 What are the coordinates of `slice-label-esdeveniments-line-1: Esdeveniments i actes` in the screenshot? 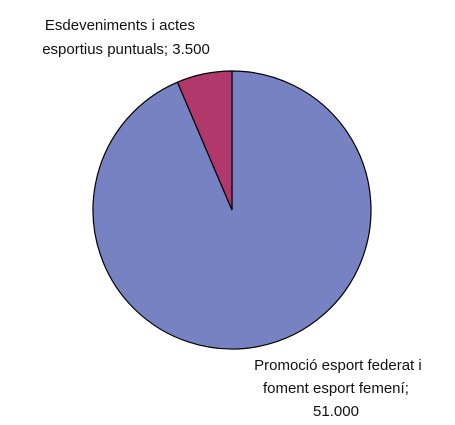 It's located at (120, 25).